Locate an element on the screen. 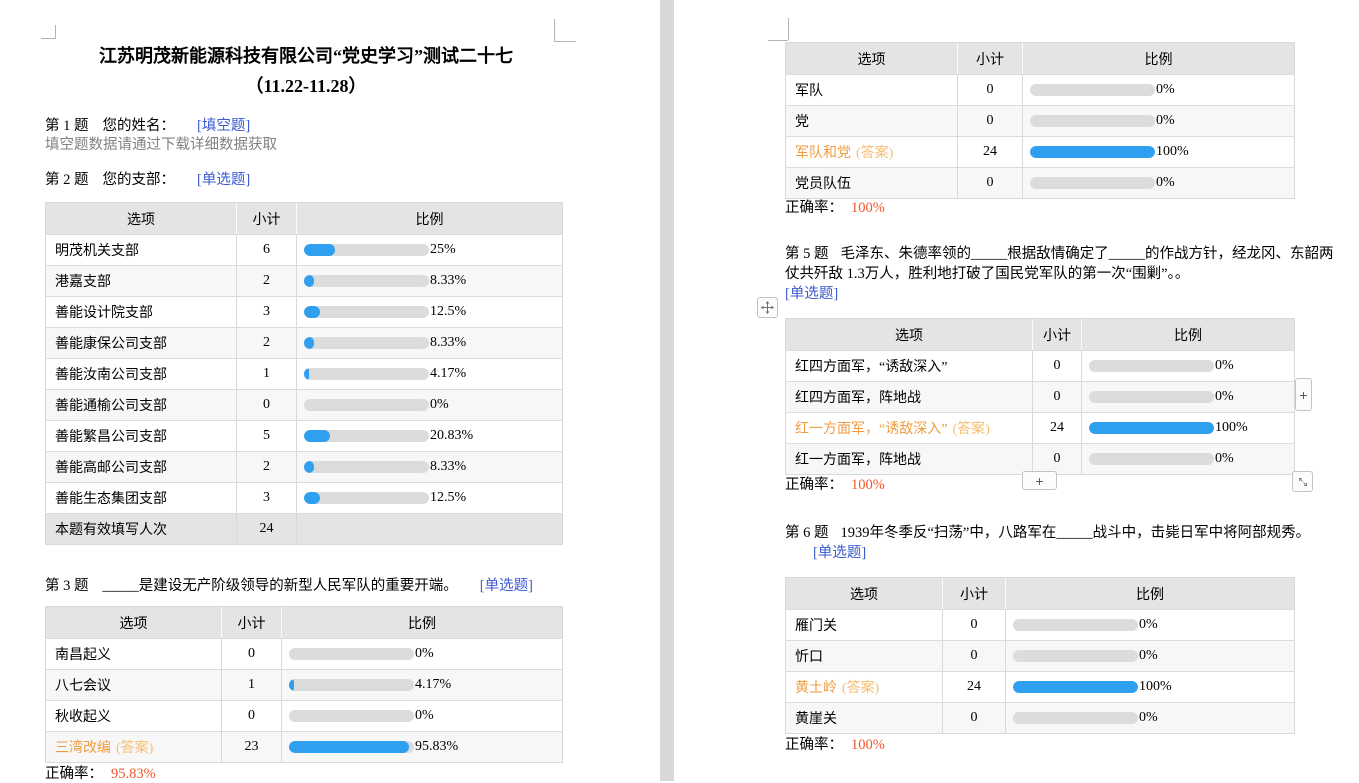 The width and height of the screenshot is (1359, 783). question-6-text: 1939年冬季反“扫荡”中，八路军在_____战斗中，击毙日军中将阿部规秀。 is located at coordinates (1075, 533).